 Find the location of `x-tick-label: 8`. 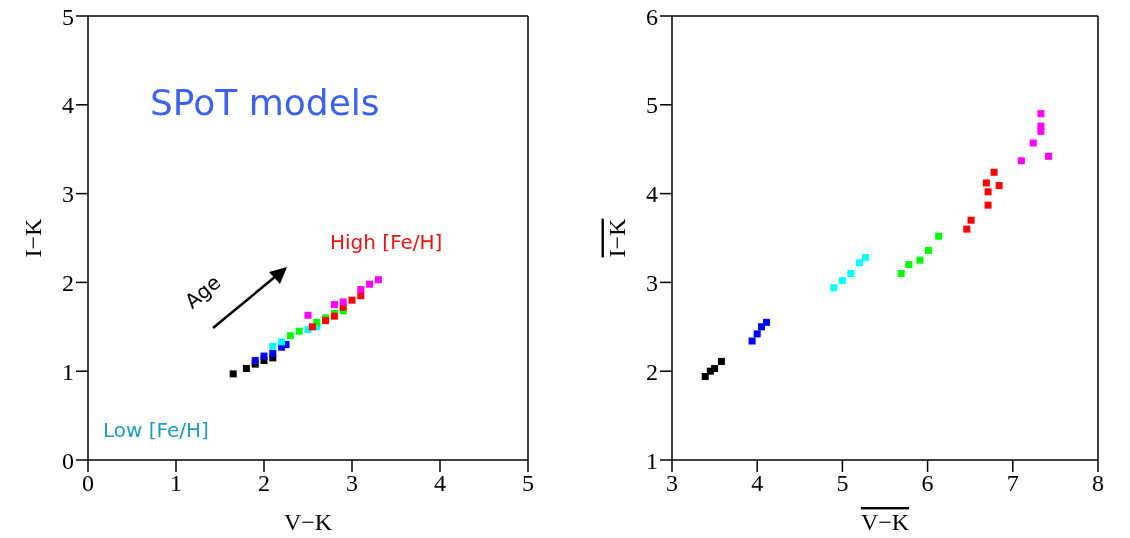

x-tick-label: 8 is located at coordinates (1098, 483).